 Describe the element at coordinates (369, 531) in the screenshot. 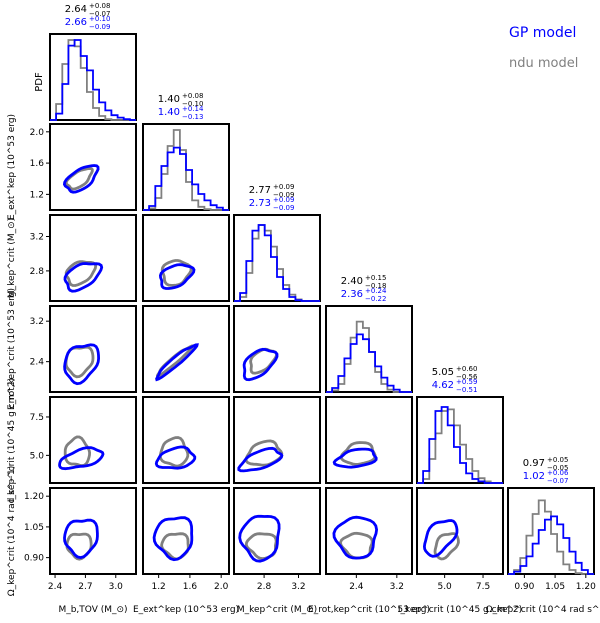

I see `panel-r5-c3` at that location.